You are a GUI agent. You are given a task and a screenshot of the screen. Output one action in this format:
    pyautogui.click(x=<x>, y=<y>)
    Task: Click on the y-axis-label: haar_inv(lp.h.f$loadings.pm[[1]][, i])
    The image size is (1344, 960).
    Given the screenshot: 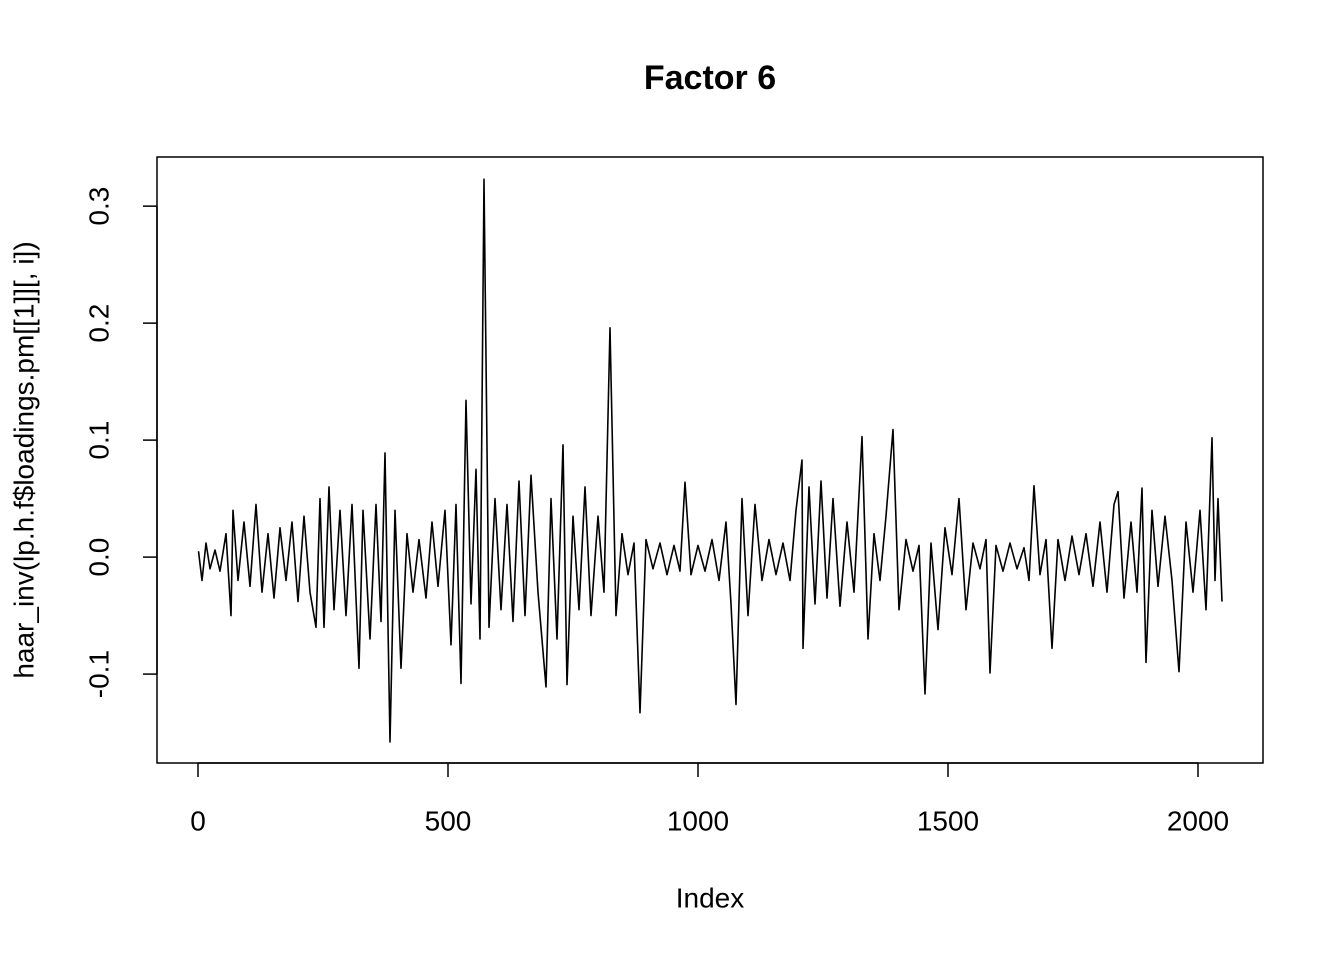 What is the action you would take?
    pyautogui.click(x=23, y=459)
    